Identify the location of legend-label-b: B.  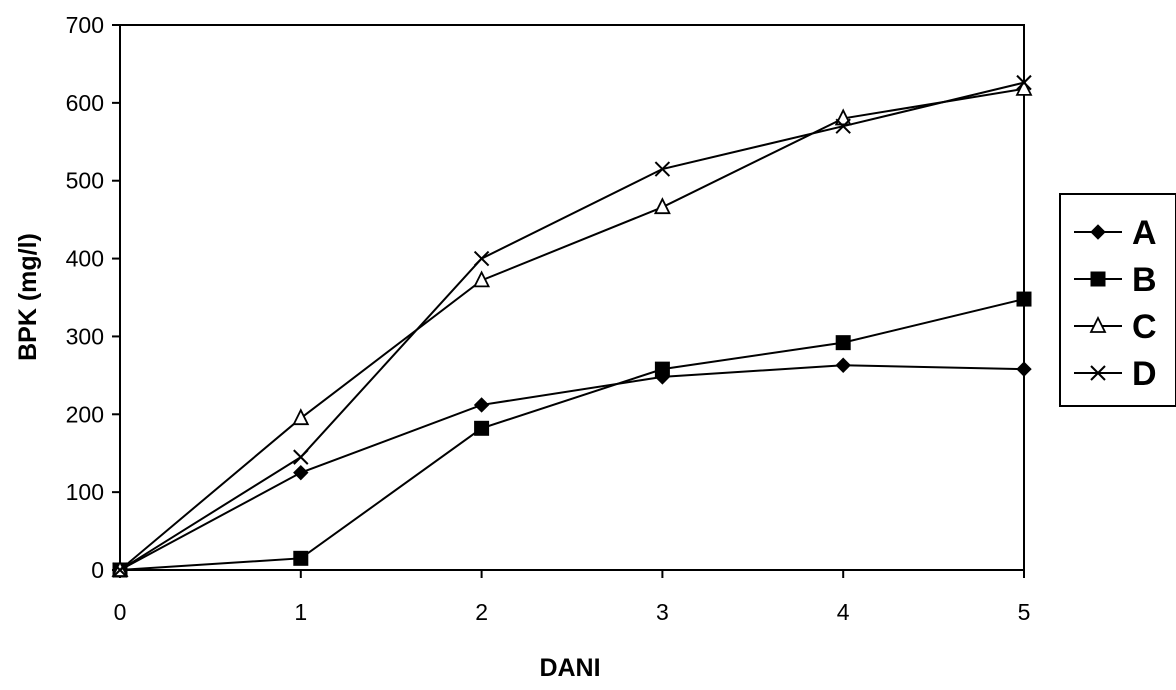
(1144, 280).